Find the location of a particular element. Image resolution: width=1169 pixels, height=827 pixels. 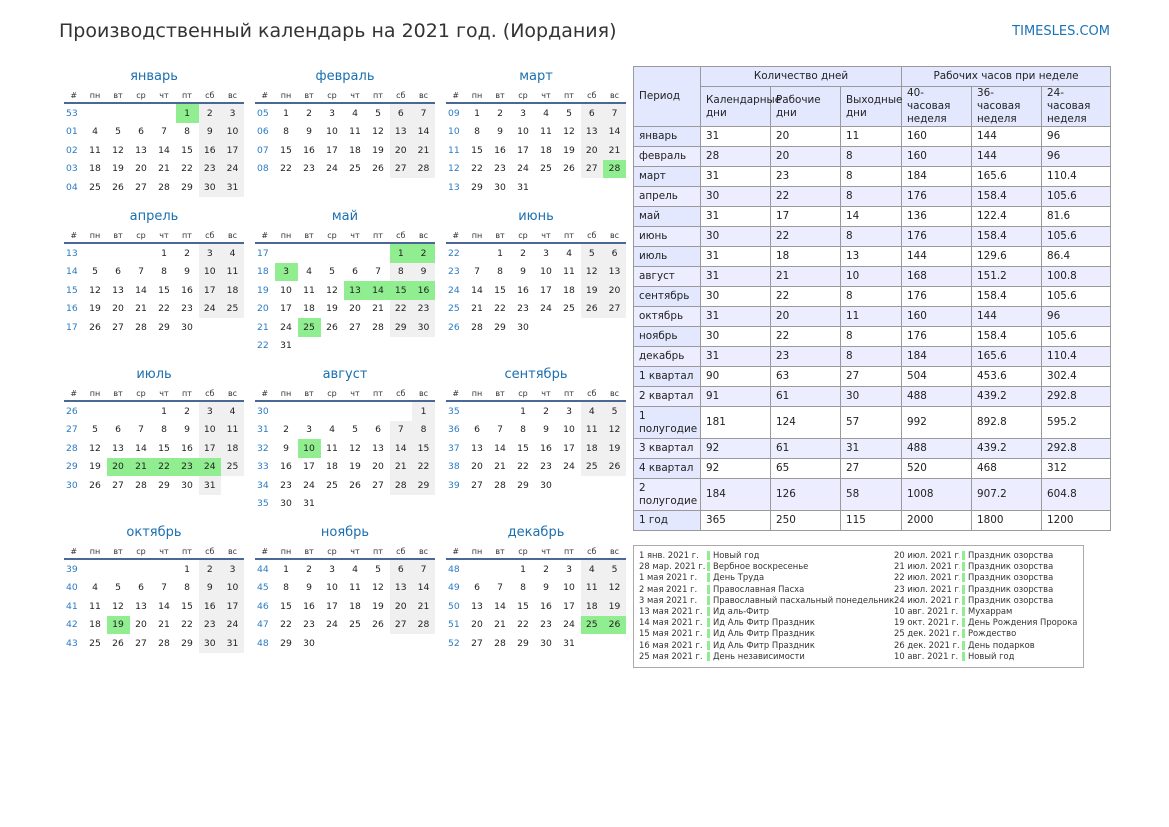

day-cell: 13 is located at coordinates (477, 448).